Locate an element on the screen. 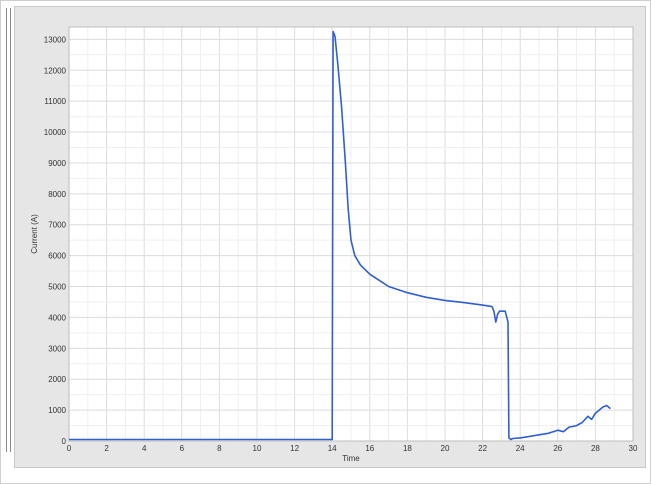 The image size is (651, 484). y-tick-label: 0 is located at coordinates (64, 441).